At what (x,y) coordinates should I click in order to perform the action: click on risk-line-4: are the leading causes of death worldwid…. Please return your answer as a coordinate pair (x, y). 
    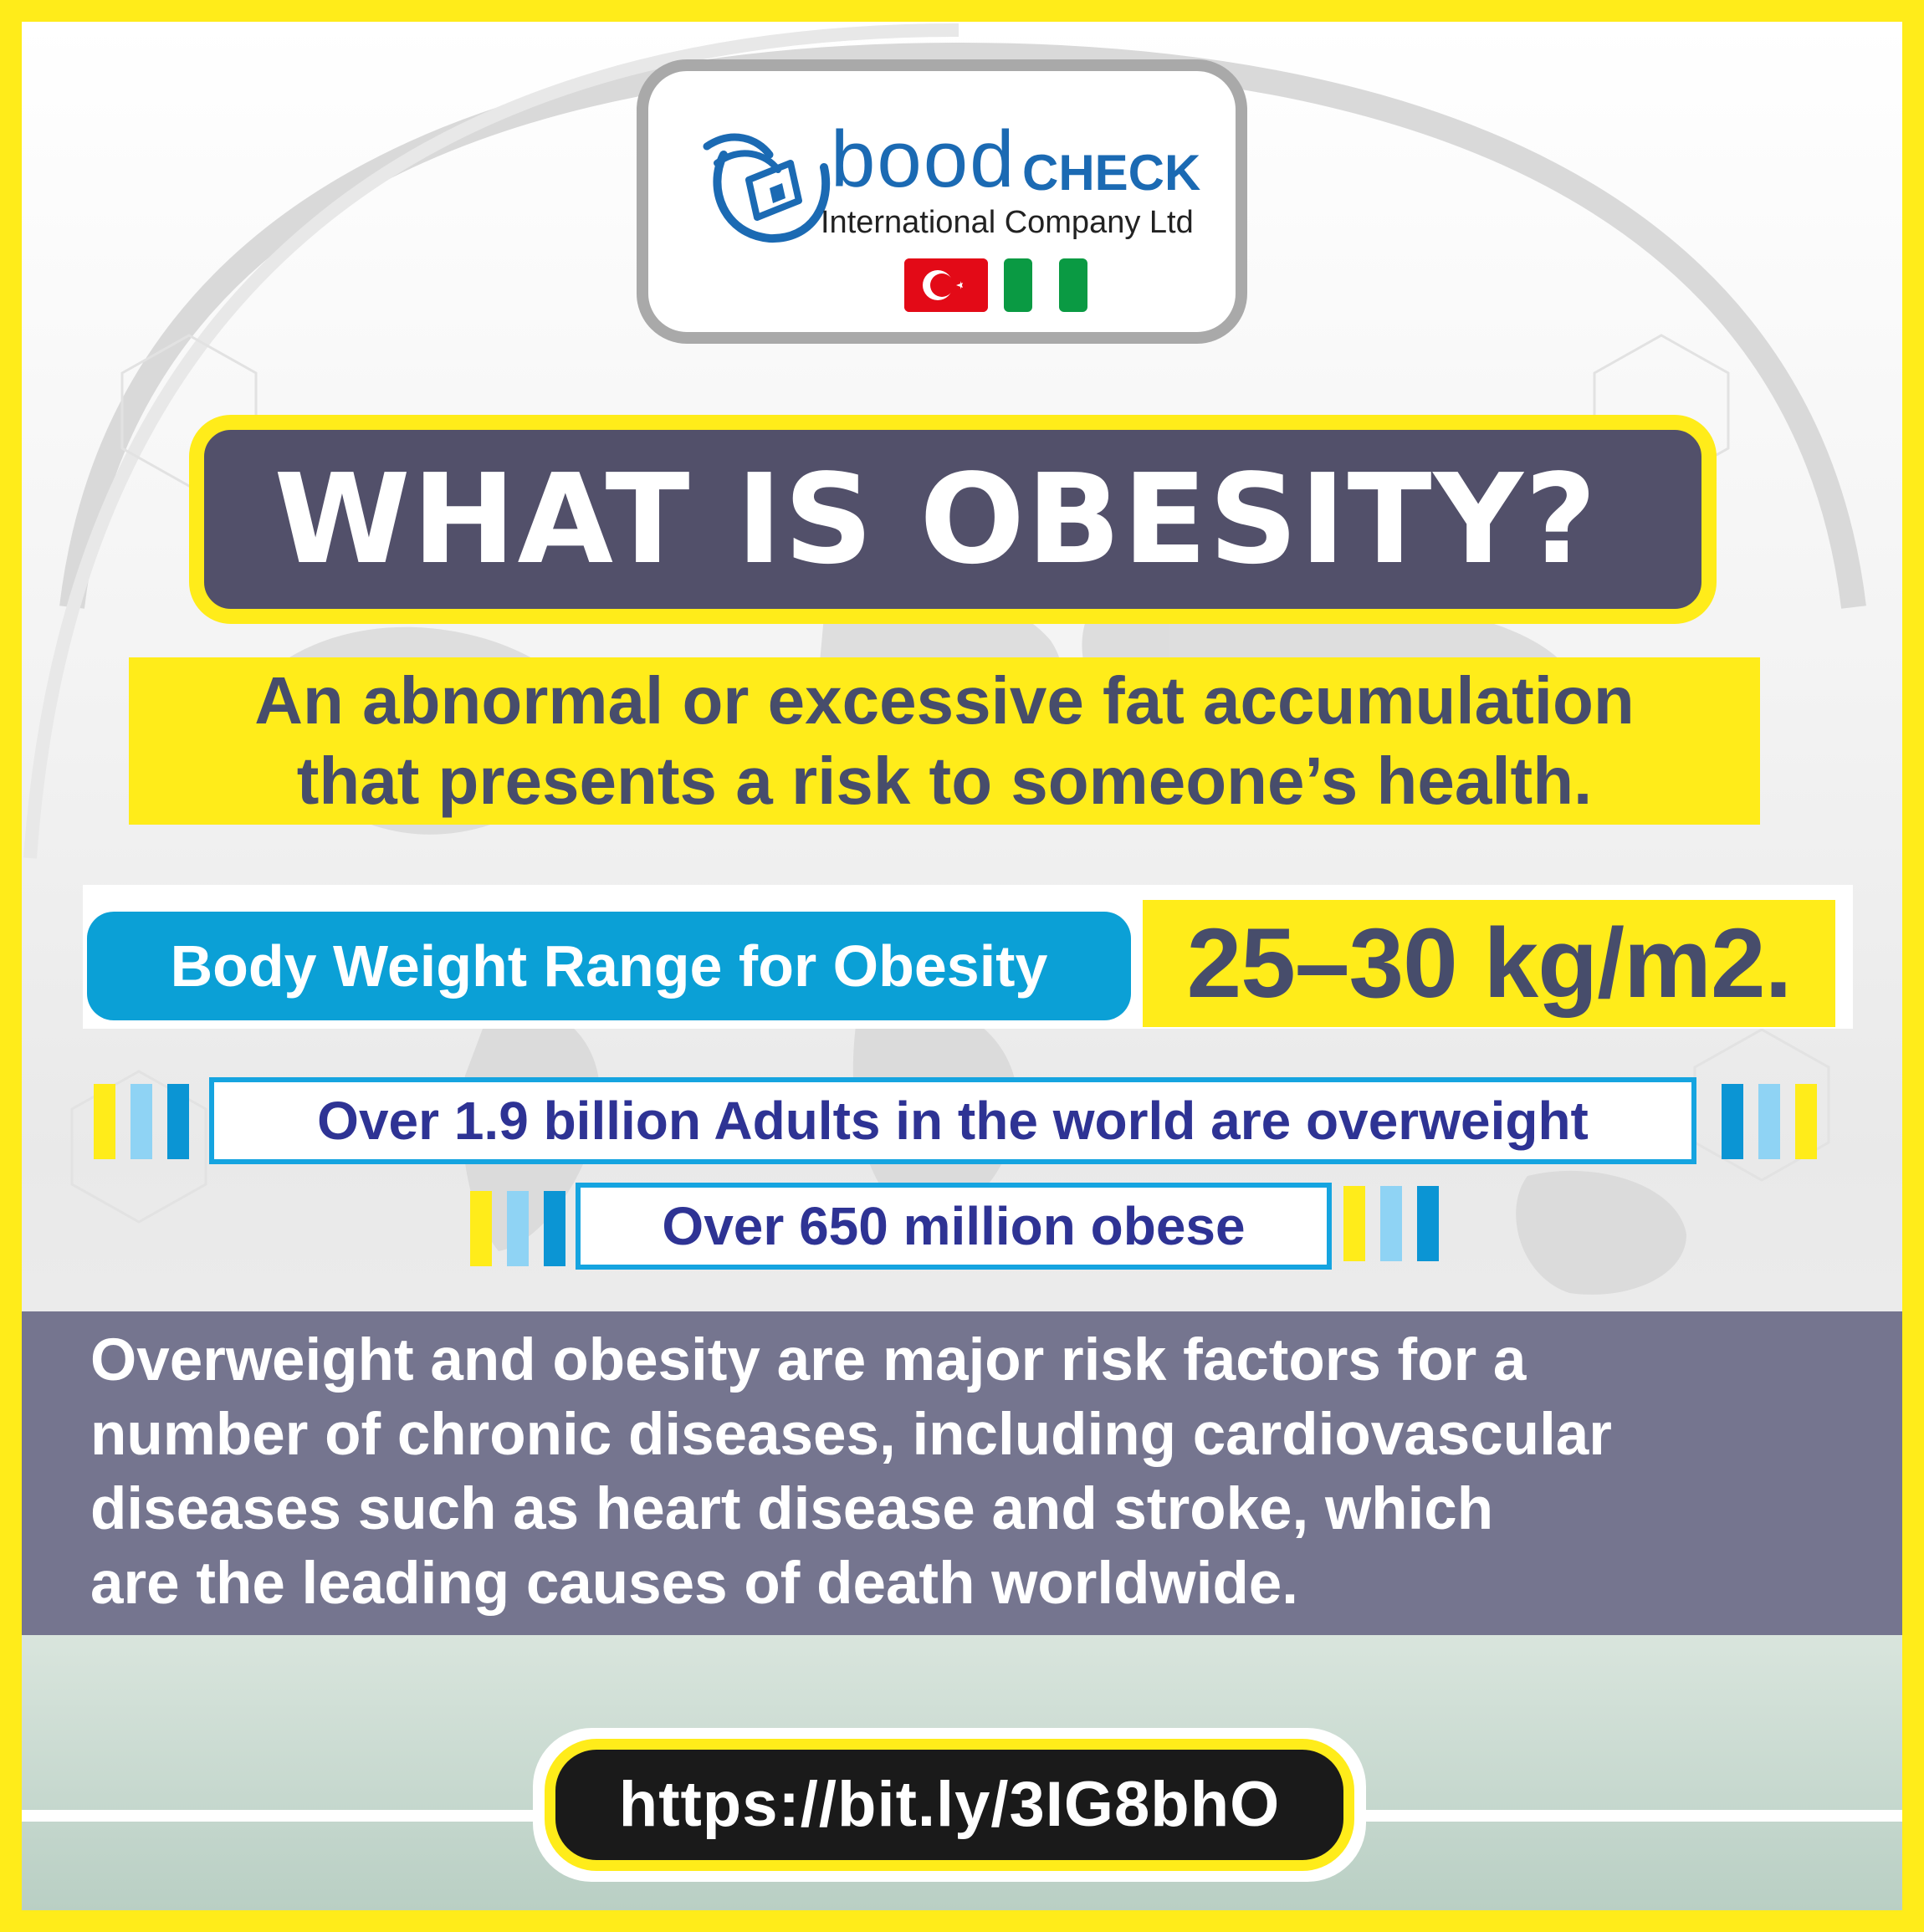
    Looking at the image, I should click on (694, 1584).